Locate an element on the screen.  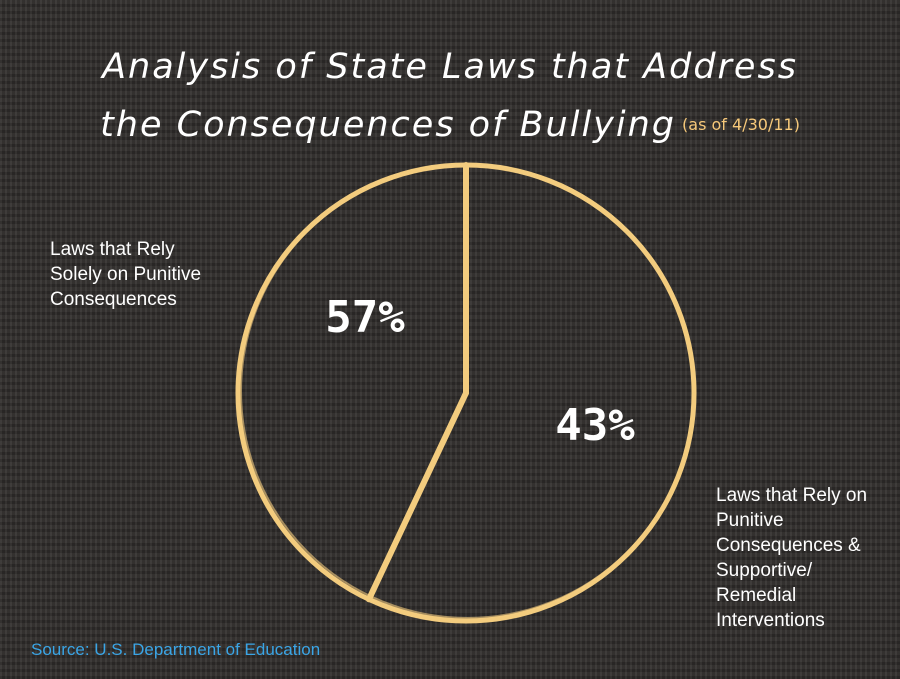
slice-value-label-2: 43% is located at coordinates (595, 425).